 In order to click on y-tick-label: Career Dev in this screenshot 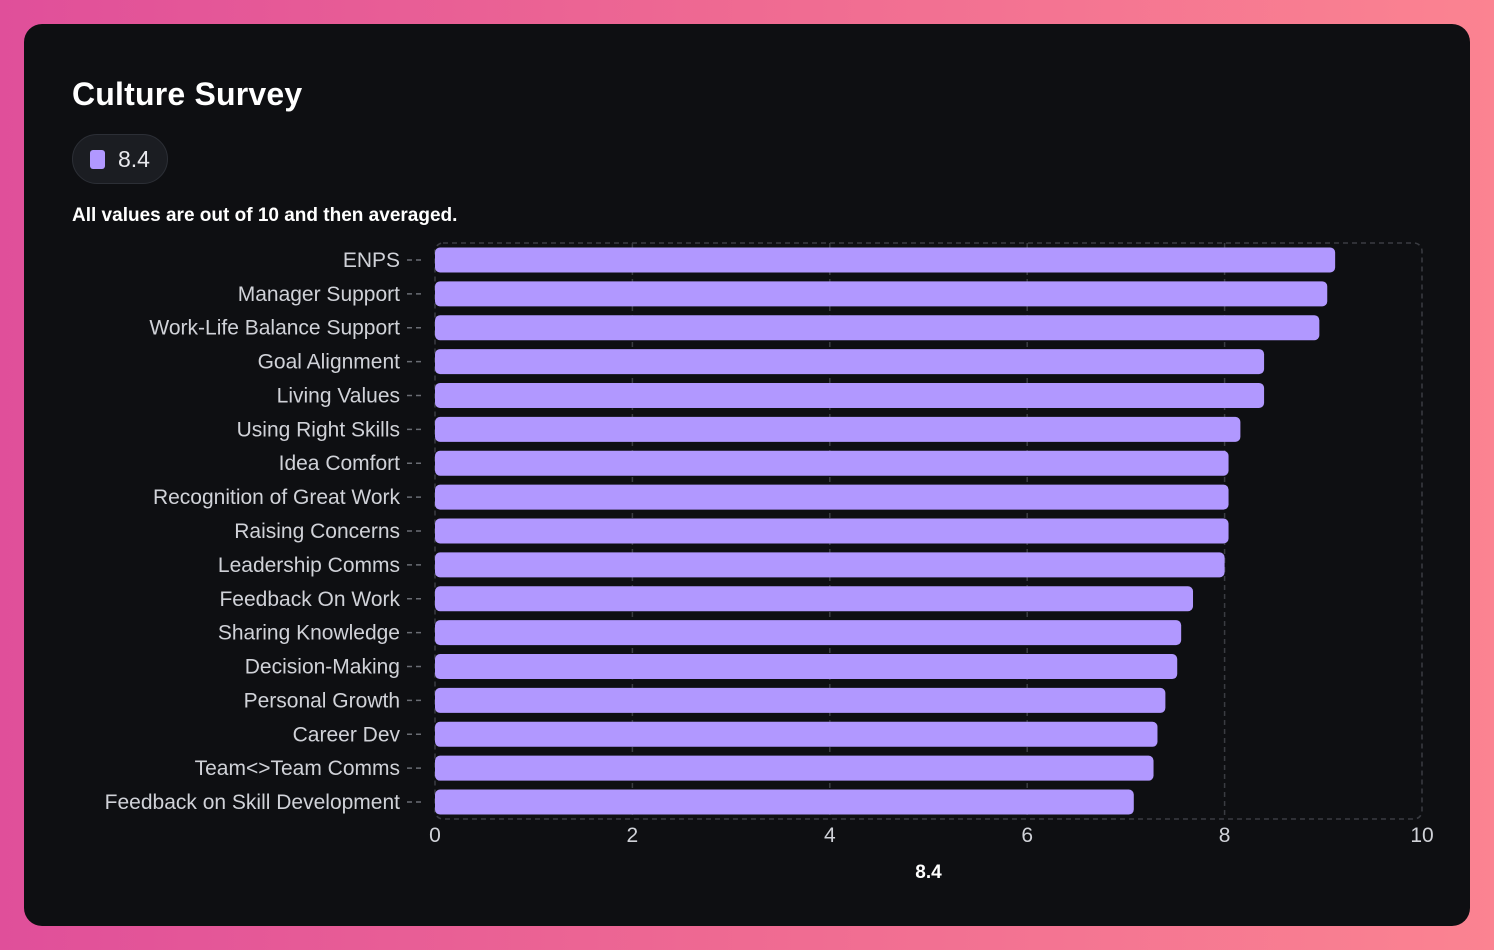, I will do `click(347, 734)`.